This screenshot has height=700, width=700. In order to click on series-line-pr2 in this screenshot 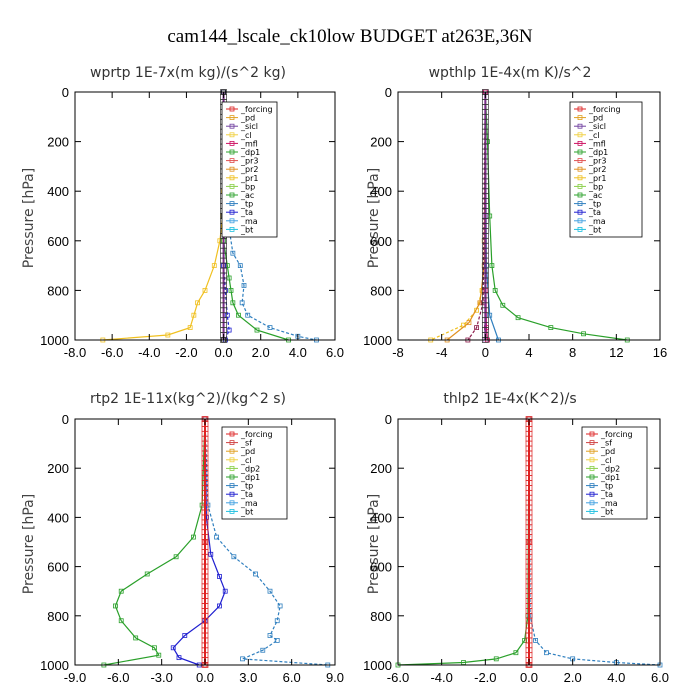, I will do `click(466, 216)`.